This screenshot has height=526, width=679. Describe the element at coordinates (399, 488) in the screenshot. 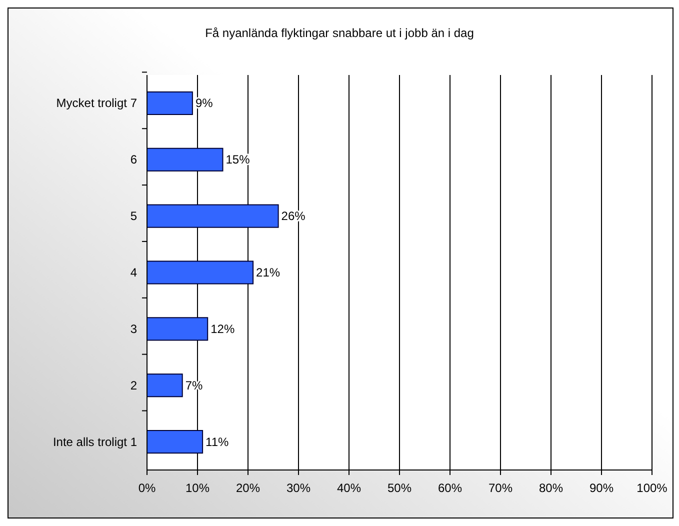

I see `x-tick-label: 50%` at that location.